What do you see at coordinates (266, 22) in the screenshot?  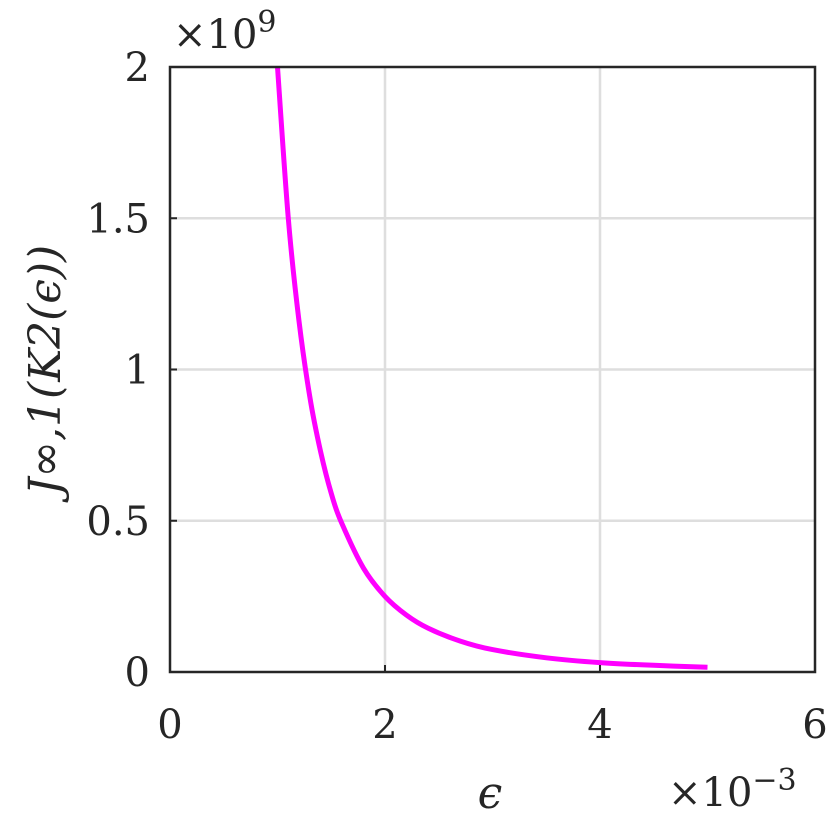 I see `y-exponent-power: 9` at bounding box center [266, 22].